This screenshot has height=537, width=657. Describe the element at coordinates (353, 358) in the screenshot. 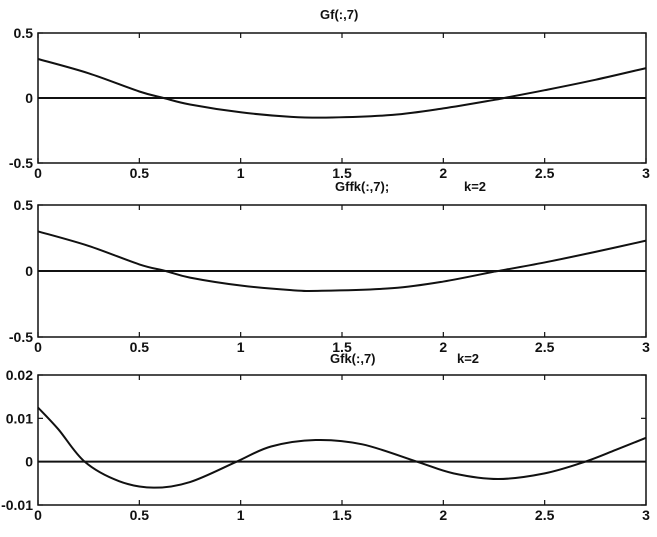

I see `subplot-title: Gfk(:,7)` at that location.